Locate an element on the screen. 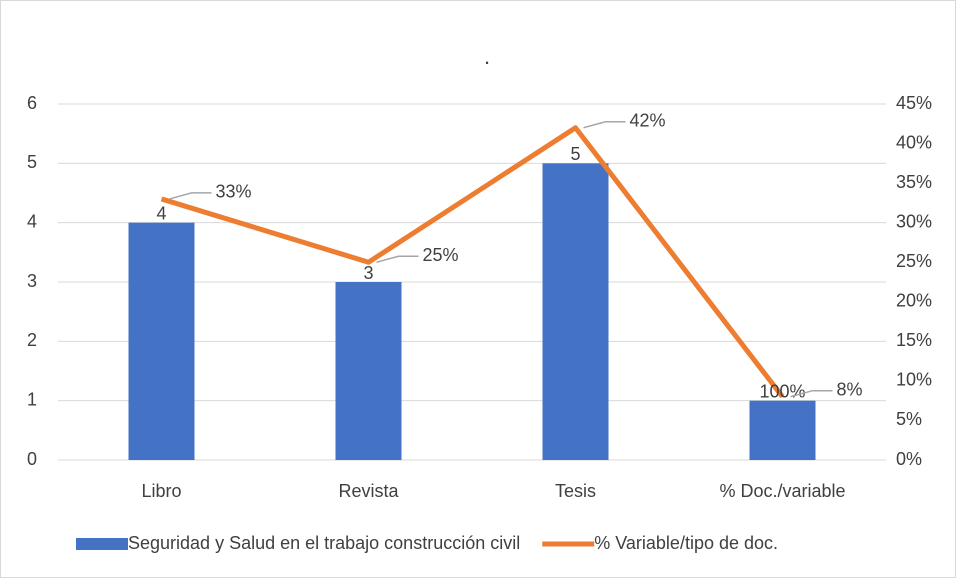  bar-data-label: 3 is located at coordinates (368, 273).